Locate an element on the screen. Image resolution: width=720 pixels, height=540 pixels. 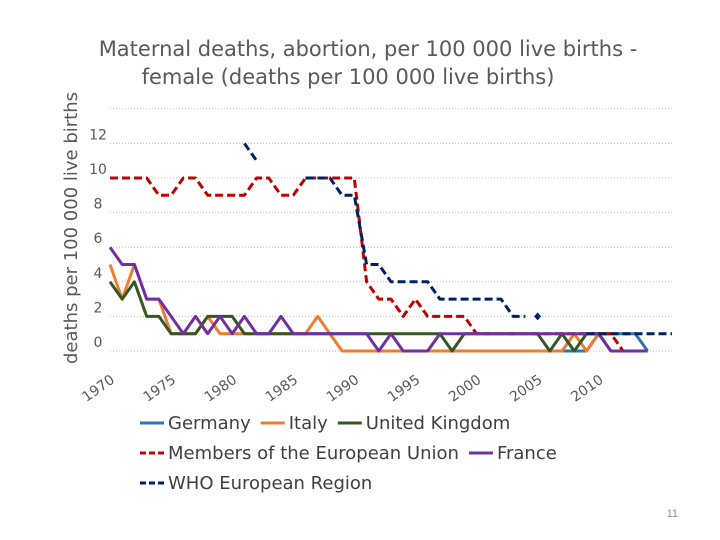
y-tick-label: 2 is located at coordinates (98, 308).